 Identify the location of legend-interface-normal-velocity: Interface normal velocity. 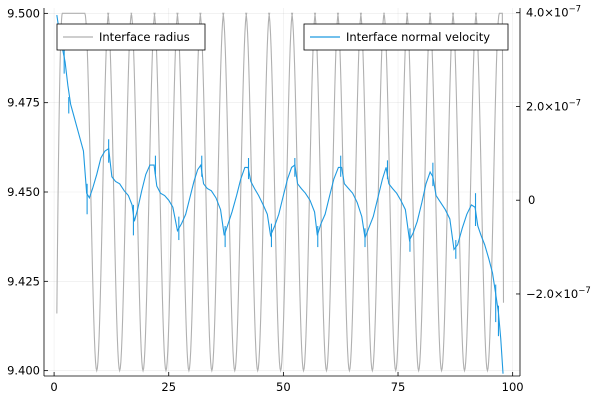
(406, 37).